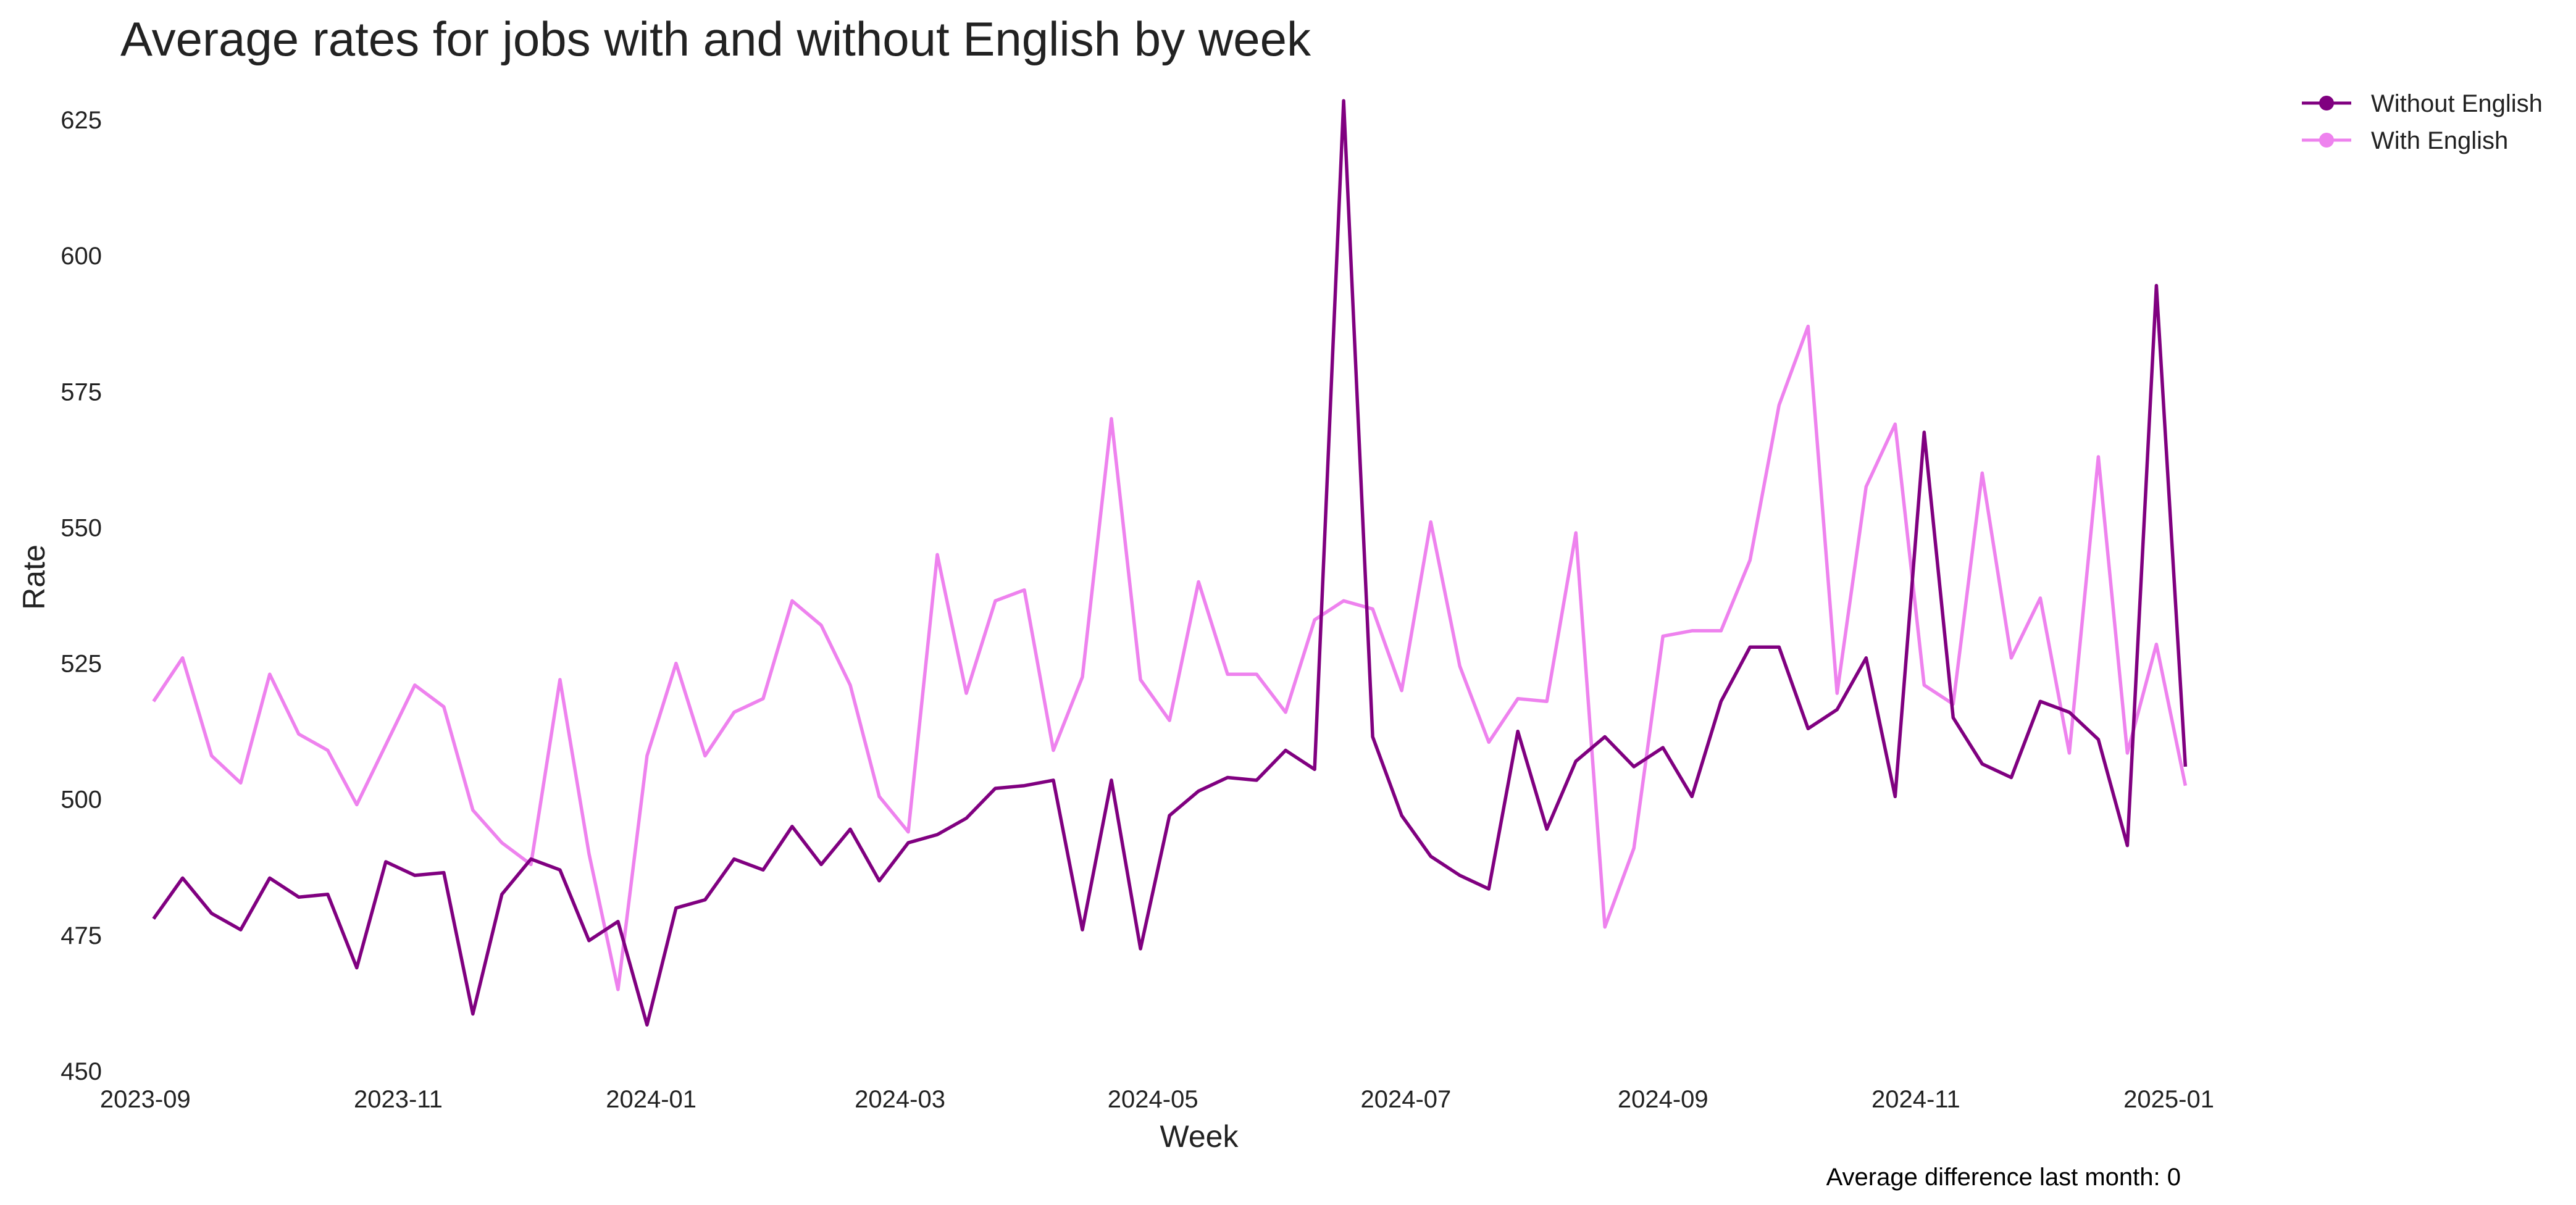  I want to click on y-tick-label: 600, so click(81, 256).